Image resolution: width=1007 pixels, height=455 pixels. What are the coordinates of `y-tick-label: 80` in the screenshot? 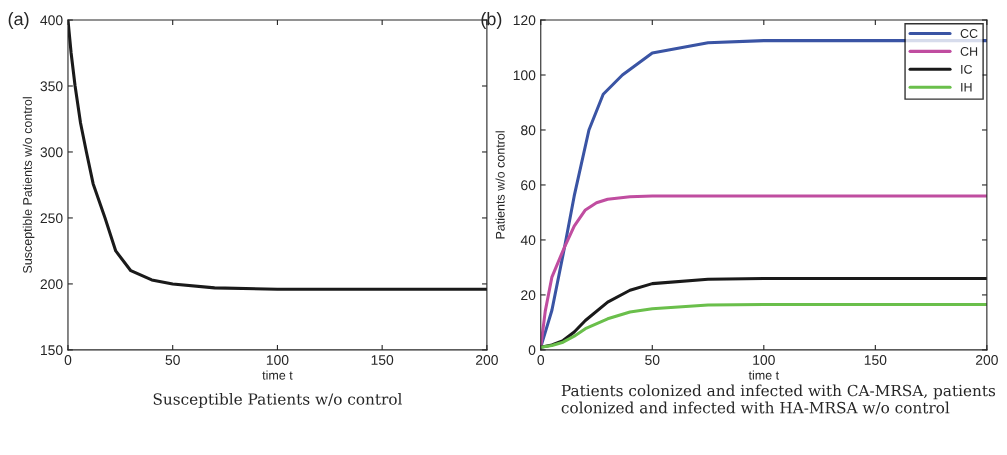 It's located at (528, 130).